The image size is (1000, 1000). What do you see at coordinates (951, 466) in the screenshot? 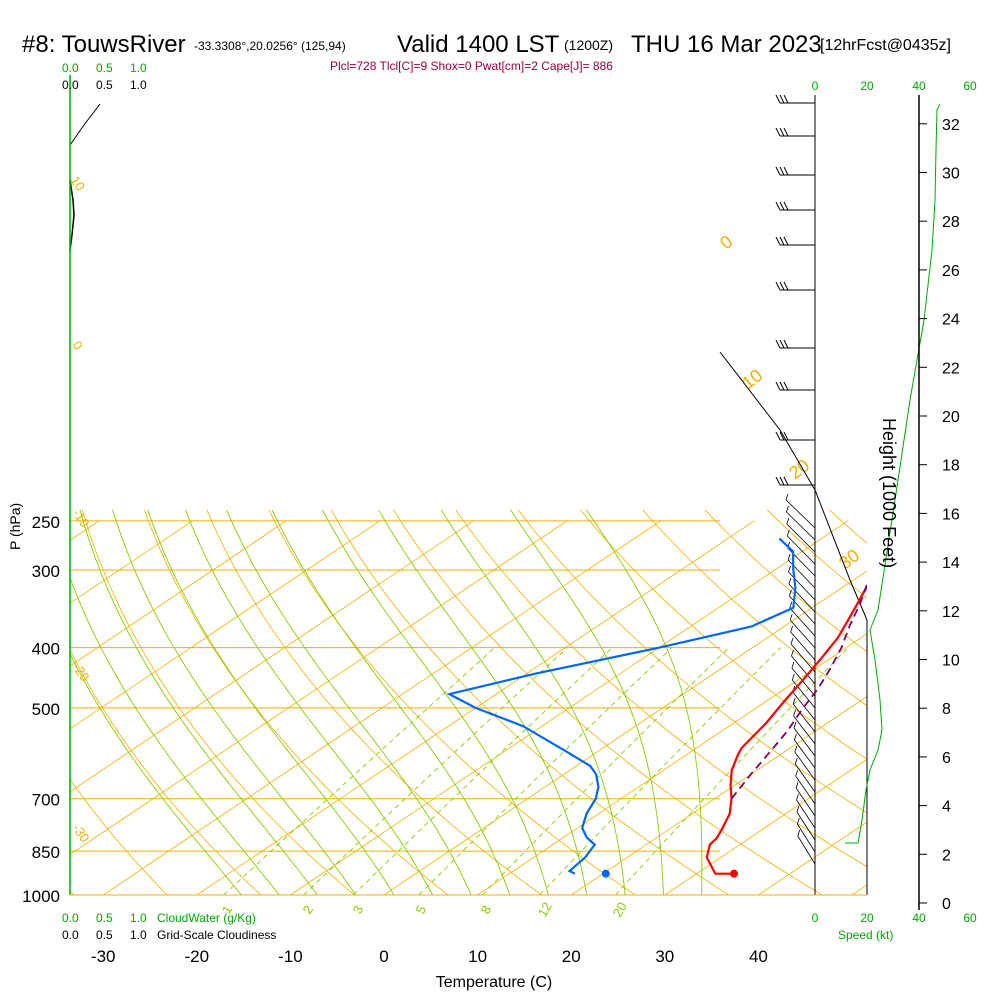
I see `height-tick-label: 18` at bounding box center [951, 466].